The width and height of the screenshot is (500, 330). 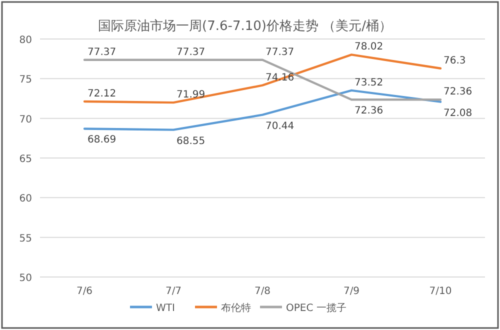 What do you see at coordinates (280, 126) in the screenshot?
I see `data-label: 70.44` at bounding box center [280, 126].